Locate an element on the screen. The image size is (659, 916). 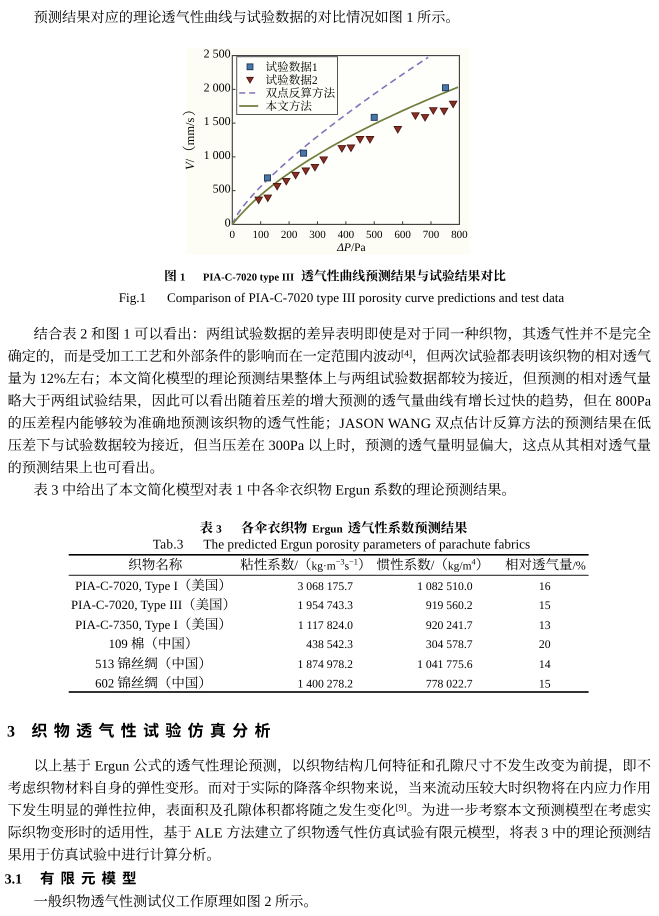
svg-text: mm/s is located at coordinates (190, 131).